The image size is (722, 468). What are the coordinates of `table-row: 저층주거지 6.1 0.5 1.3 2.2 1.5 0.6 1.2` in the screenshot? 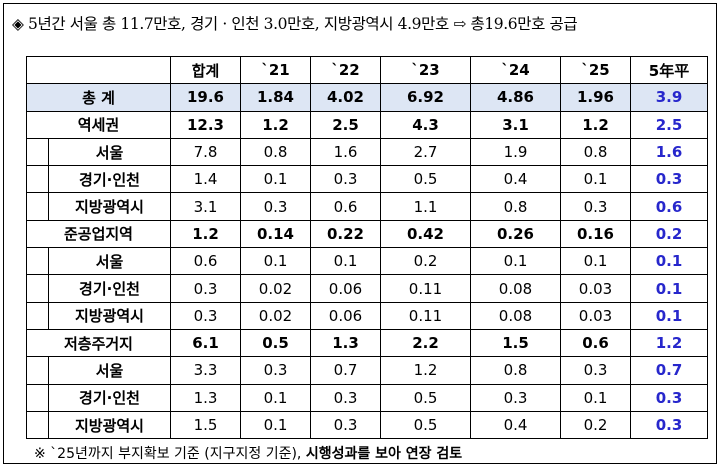 It's located at (367, 343).